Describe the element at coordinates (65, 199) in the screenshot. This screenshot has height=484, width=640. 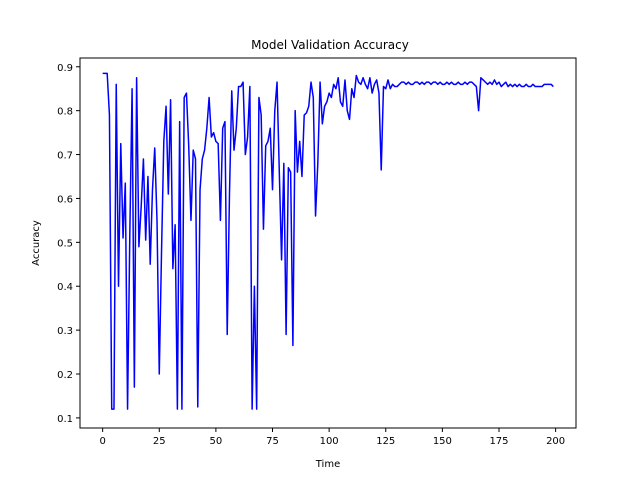
I see `y-tick-label: 0.6` at that location.